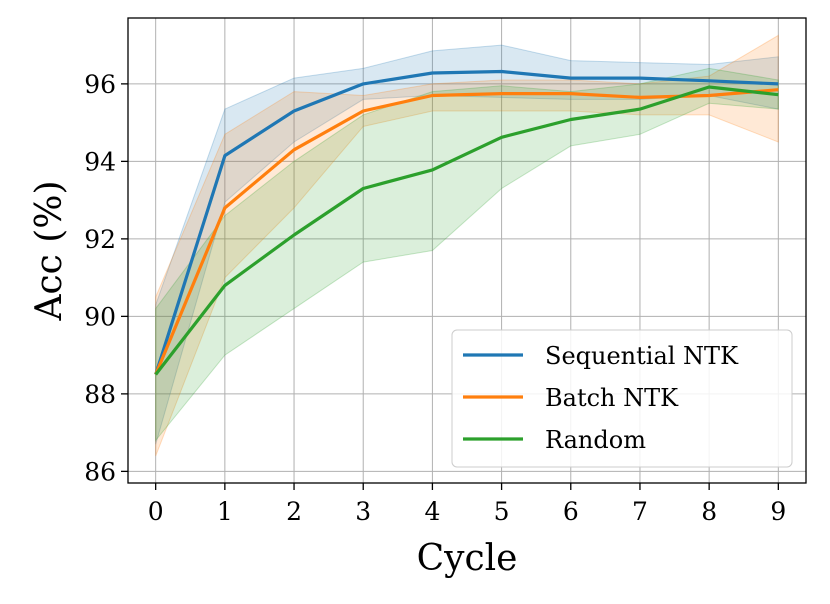 This screenshot has width=830, height=604. What do you see at coordinates (571, 511) in the screenshot?
I see `x-tick-label: 6` at bounding box center [571, 511].